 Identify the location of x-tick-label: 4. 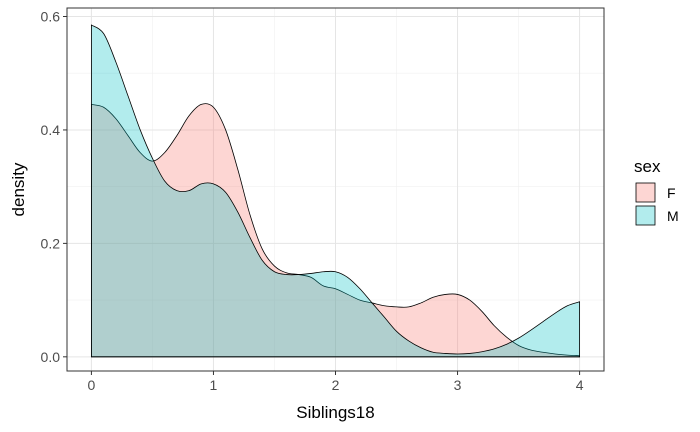
(580, 385).